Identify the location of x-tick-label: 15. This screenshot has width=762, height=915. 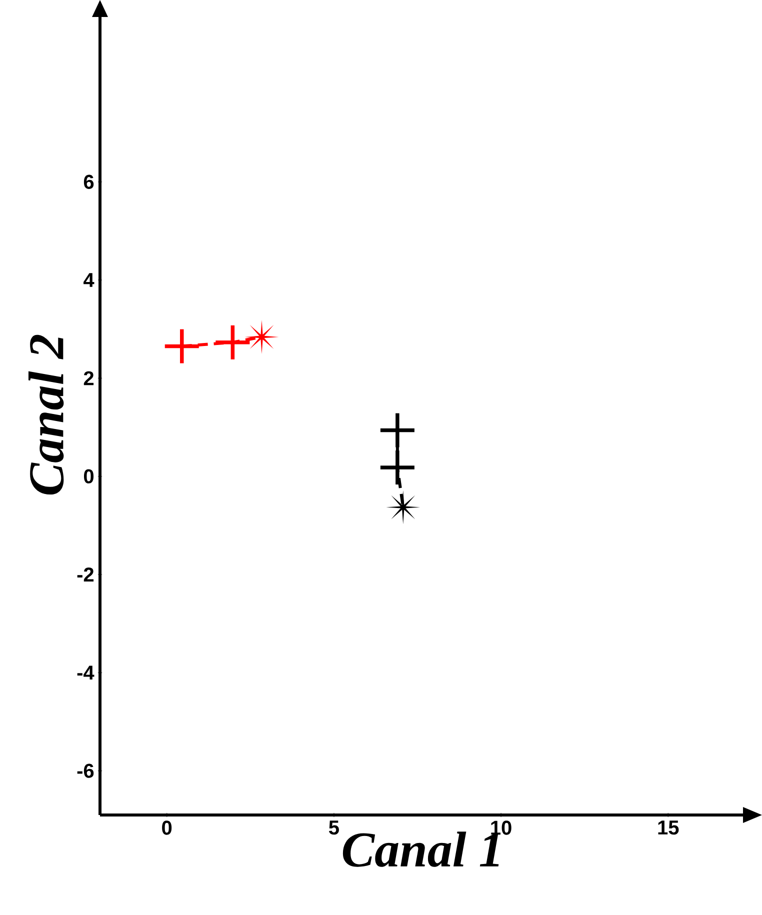
(668, 827).